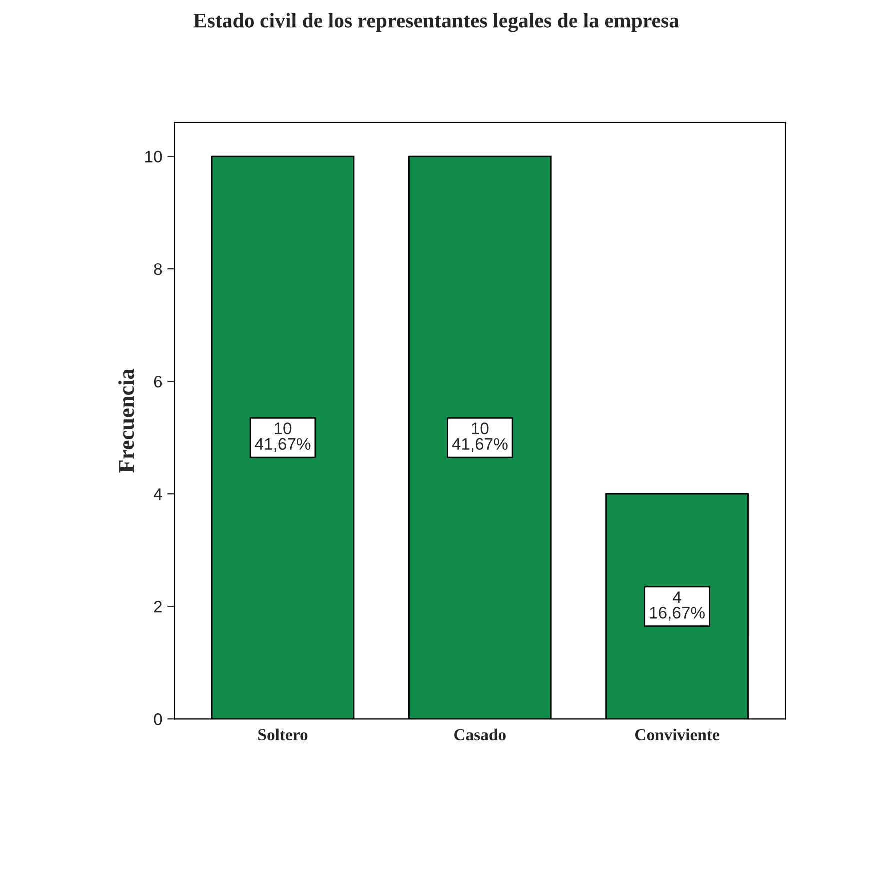 The image size is (873, 877). I want to click on x-tick-label: Conviviente, so click(678, 734).